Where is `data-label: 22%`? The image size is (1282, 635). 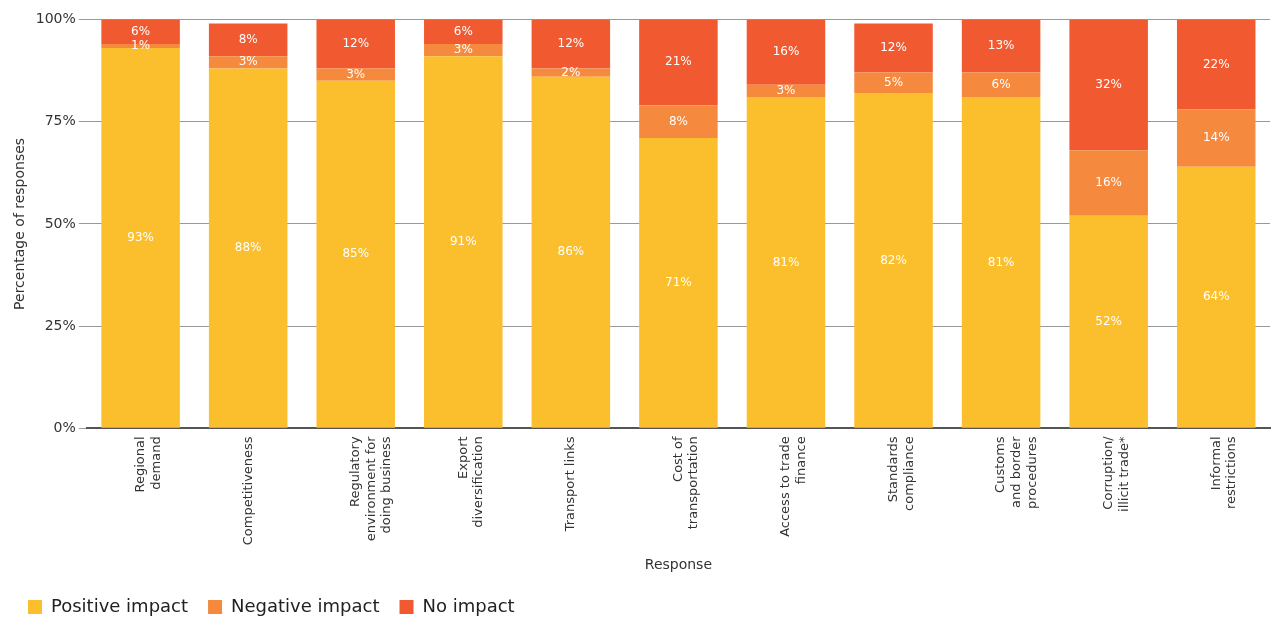
data-label: 22% is located at coordinates (1216, 63).